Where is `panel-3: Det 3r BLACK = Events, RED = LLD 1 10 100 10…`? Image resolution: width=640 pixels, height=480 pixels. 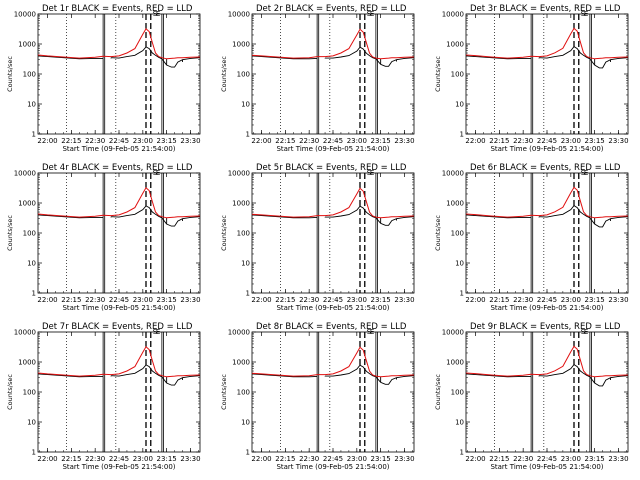
panel-3: Det 3r BLACK = Events, RED = LLD 1 10 100 10… is located at coordinates (531, 78).